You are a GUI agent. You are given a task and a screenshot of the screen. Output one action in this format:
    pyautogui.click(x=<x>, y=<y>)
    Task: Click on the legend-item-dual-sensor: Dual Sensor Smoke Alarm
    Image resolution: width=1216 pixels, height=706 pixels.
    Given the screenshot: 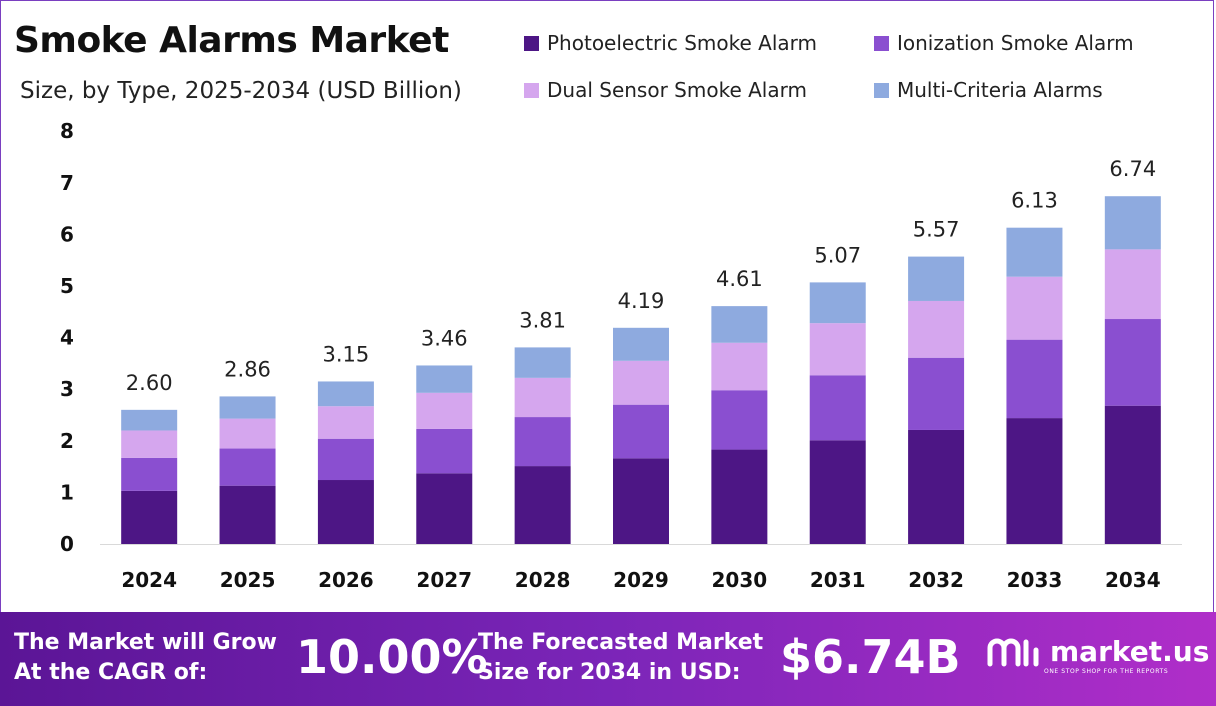 What is the action you would take?
    pyautogui.click(x=665, y=90)
    